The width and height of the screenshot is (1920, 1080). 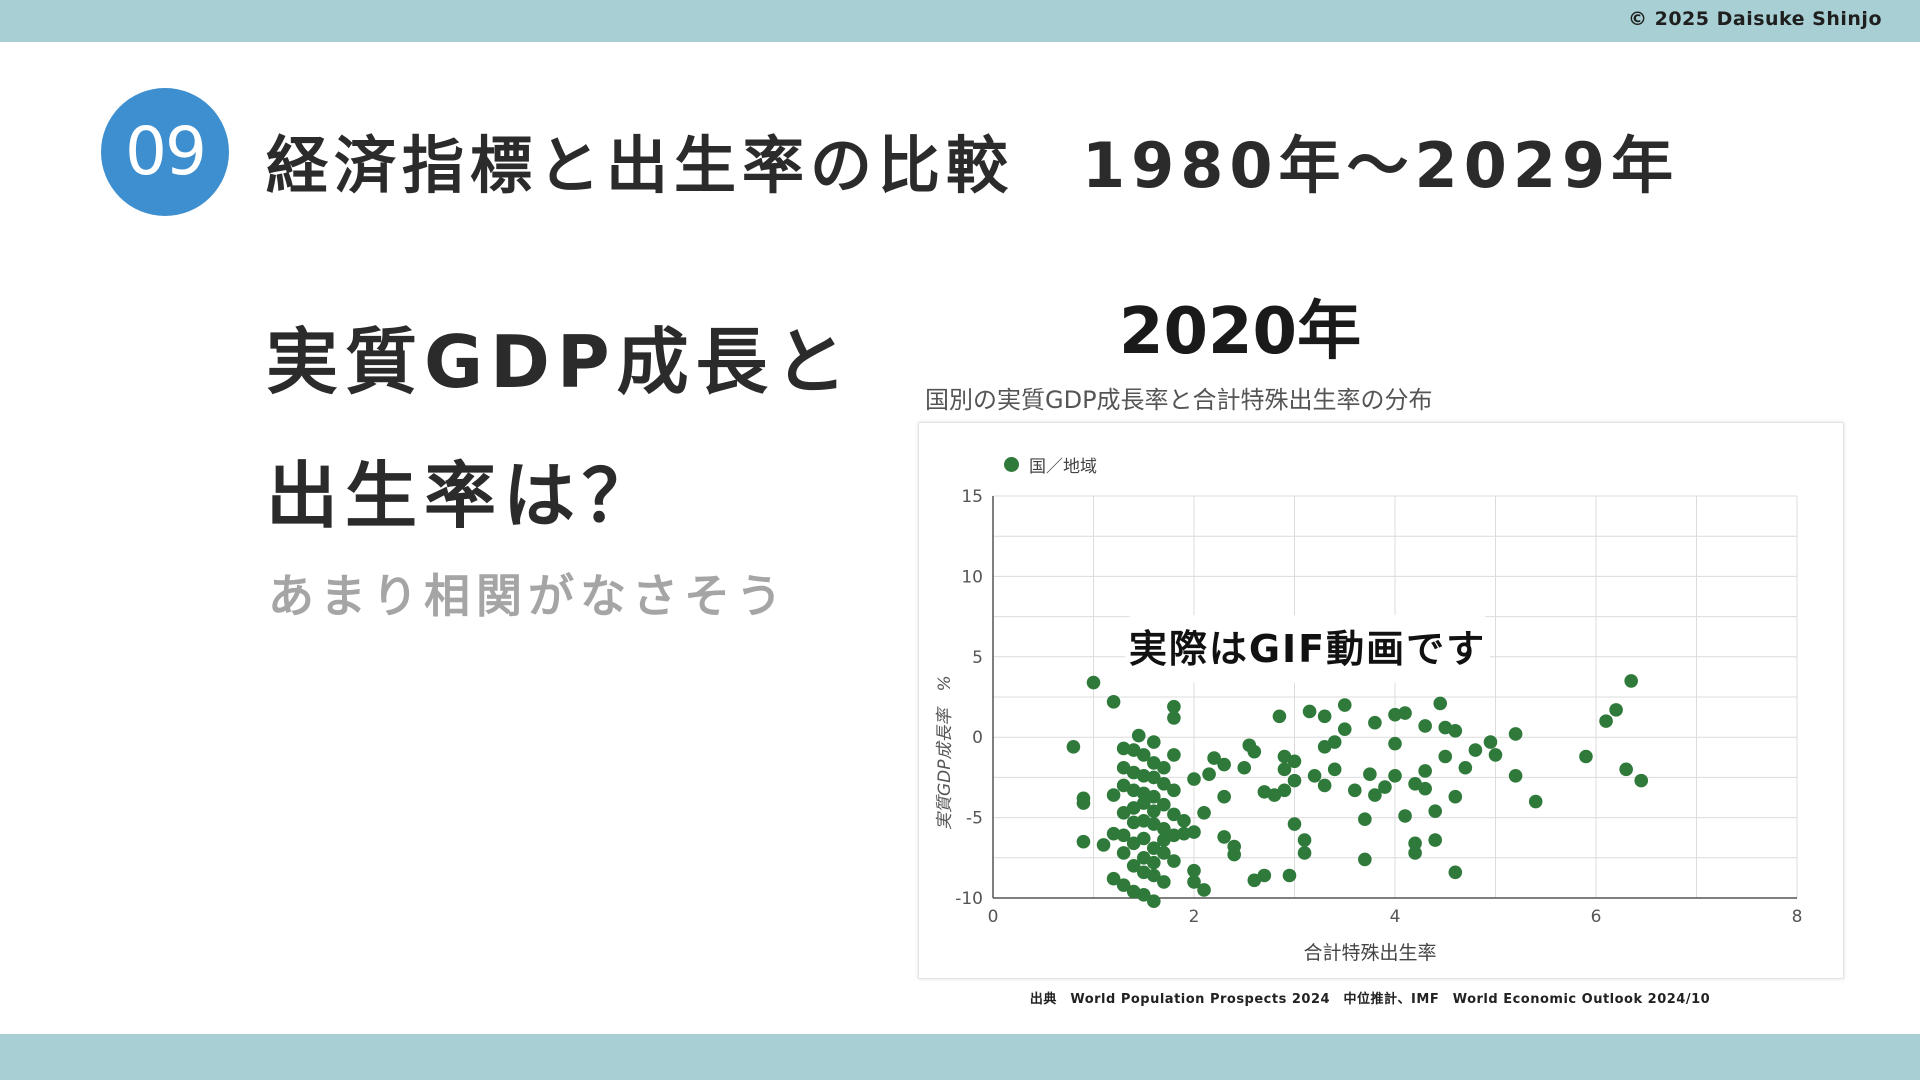 What do you see at coordinates (993, 917) in the screenshot?
I see `x-tick-label: 0` at bounding box center [993, 917].